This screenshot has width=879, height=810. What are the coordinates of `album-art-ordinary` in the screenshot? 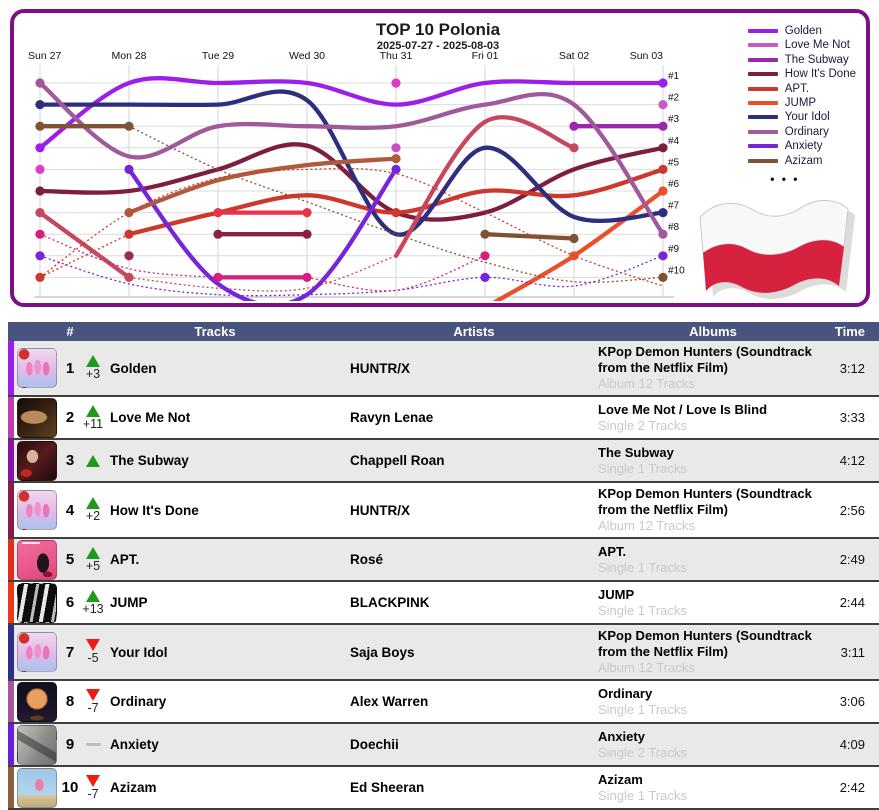 It's located at (37, 701).